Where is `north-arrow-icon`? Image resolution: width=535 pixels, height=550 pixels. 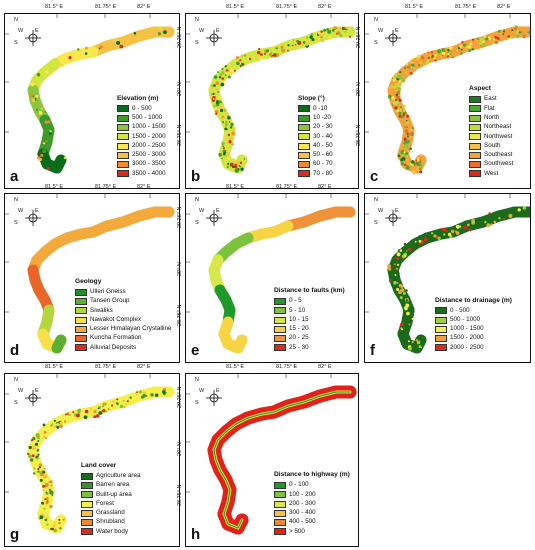
north-arrow-icon is located at coordinates (33, 218).